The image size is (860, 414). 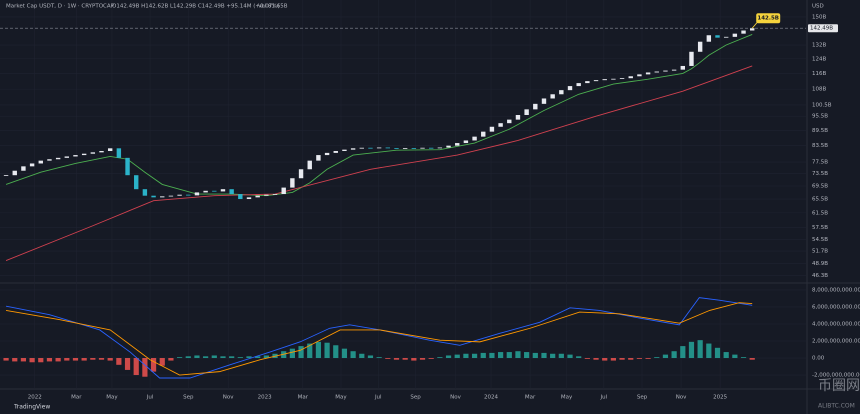 What do you see at coordinates (455, 398) in the screenshot?
I see `x-tick-label: Nov` at bounding box center [455, 398].